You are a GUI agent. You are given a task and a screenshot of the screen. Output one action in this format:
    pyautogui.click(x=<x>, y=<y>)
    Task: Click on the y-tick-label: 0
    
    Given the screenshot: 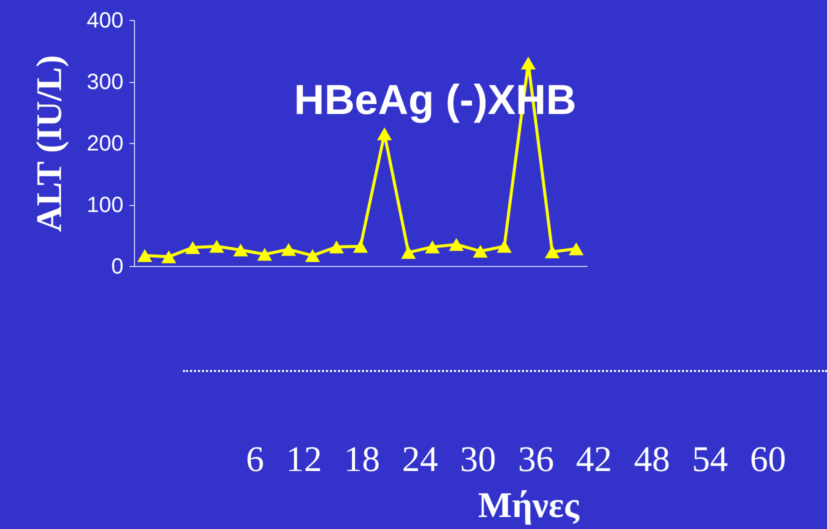 What is the action you would take?
    pyautogui.click(x=117, y=266)
    